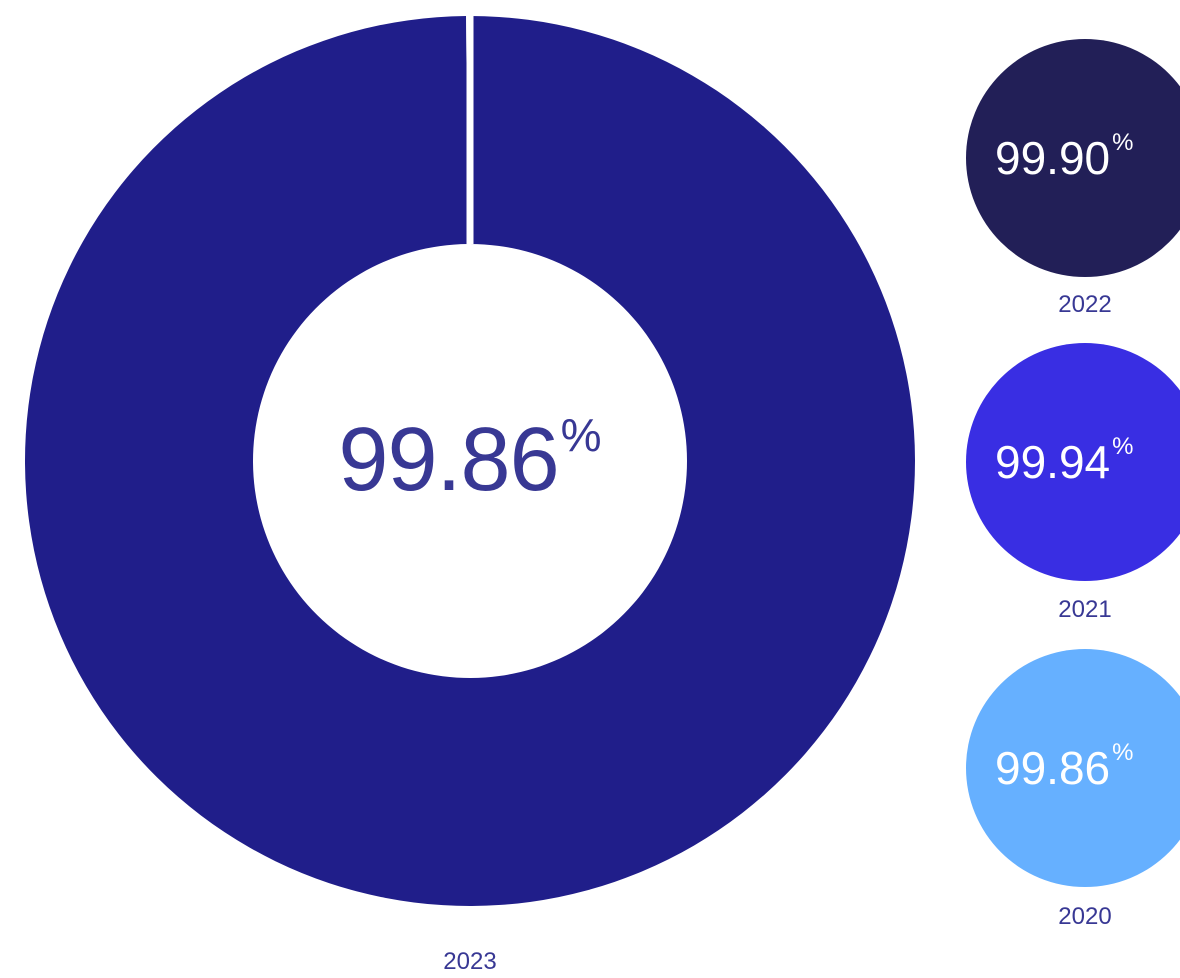 This screenshot has width=1180, height=978. I want to click on value-label-2020: 99.86 %, so click(1064, 768).